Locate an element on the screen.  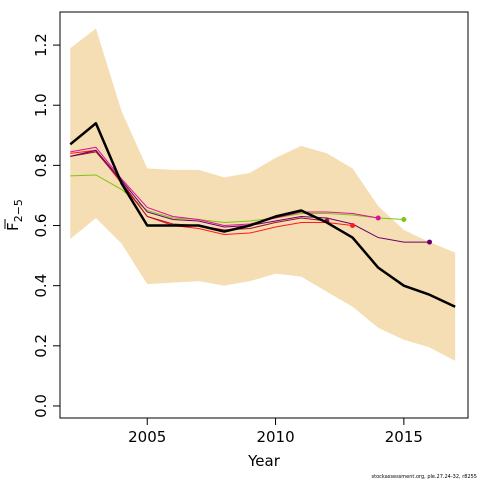
source-footnote: stockassessment.org, ple.27.24-32, r8255 is located at coordinates (424, 477).